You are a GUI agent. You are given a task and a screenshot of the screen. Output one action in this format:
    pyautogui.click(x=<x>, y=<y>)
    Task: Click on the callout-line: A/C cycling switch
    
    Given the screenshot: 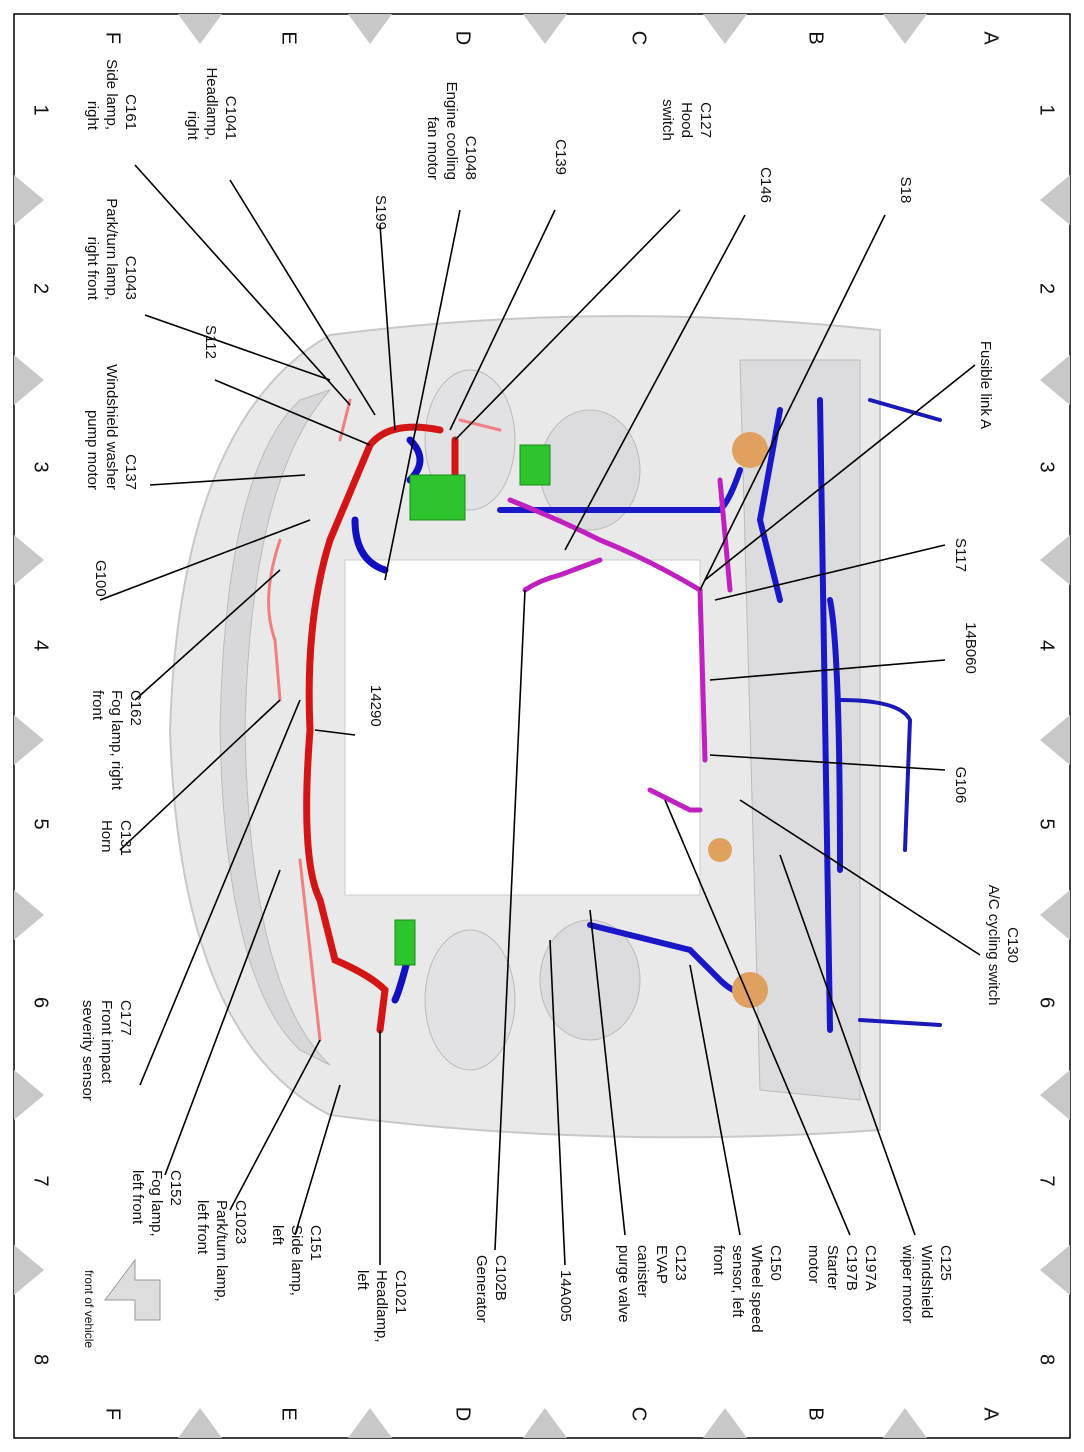 What is the action you would take?
    pyautogui.click(x=993, y=945)
    